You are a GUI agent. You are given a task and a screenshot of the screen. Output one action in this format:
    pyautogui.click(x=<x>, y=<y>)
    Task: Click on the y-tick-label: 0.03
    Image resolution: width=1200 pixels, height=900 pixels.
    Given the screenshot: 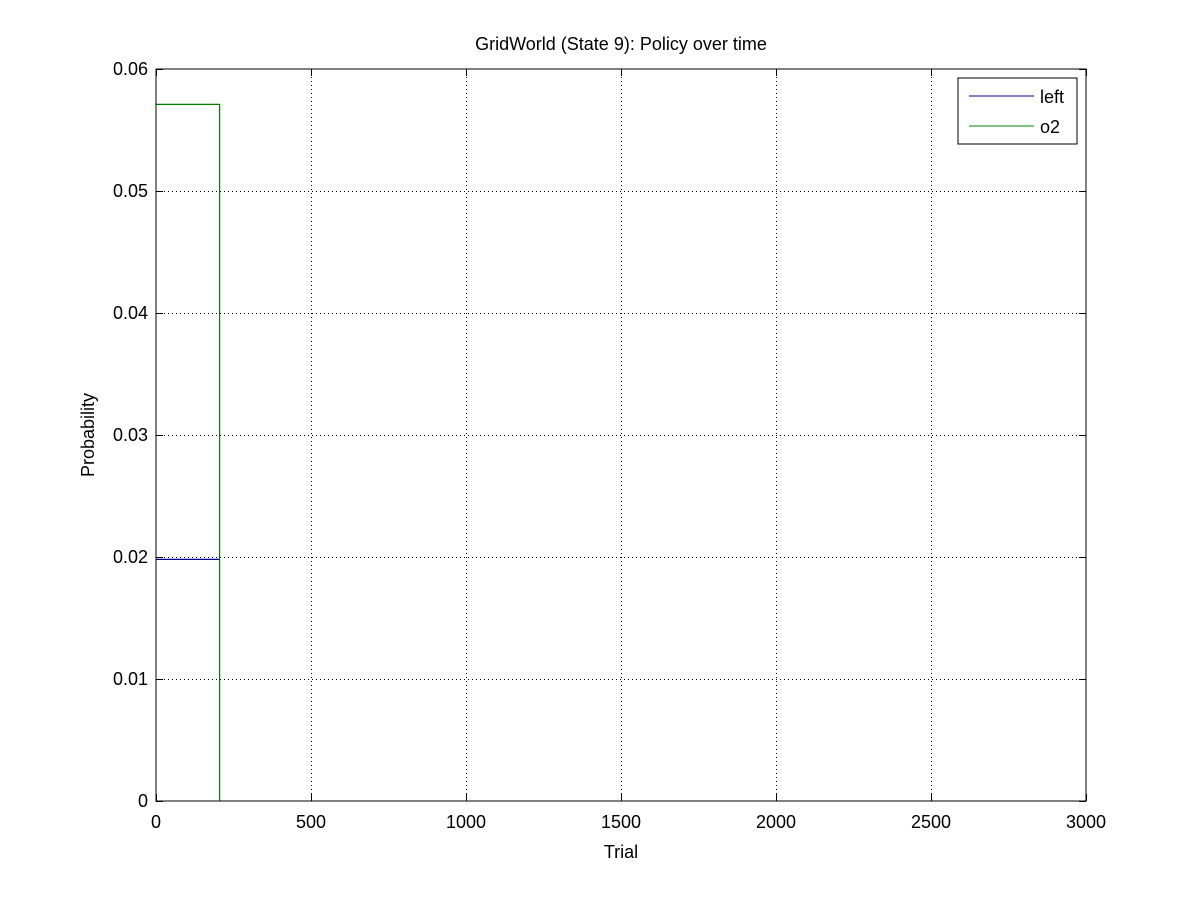 What is the action you would take?
    pyautogui.click(x=130, y=435)
    